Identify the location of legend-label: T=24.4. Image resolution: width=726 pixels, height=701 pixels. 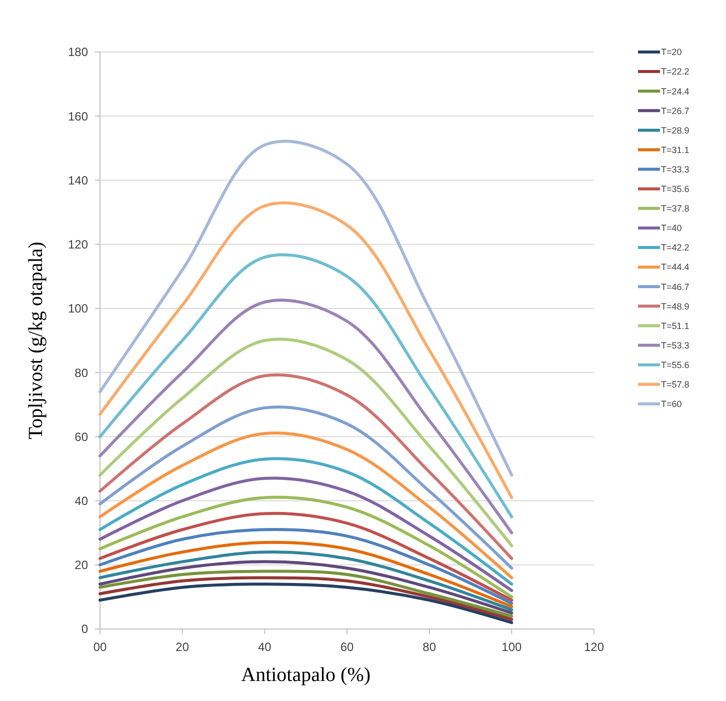
(675, 91).